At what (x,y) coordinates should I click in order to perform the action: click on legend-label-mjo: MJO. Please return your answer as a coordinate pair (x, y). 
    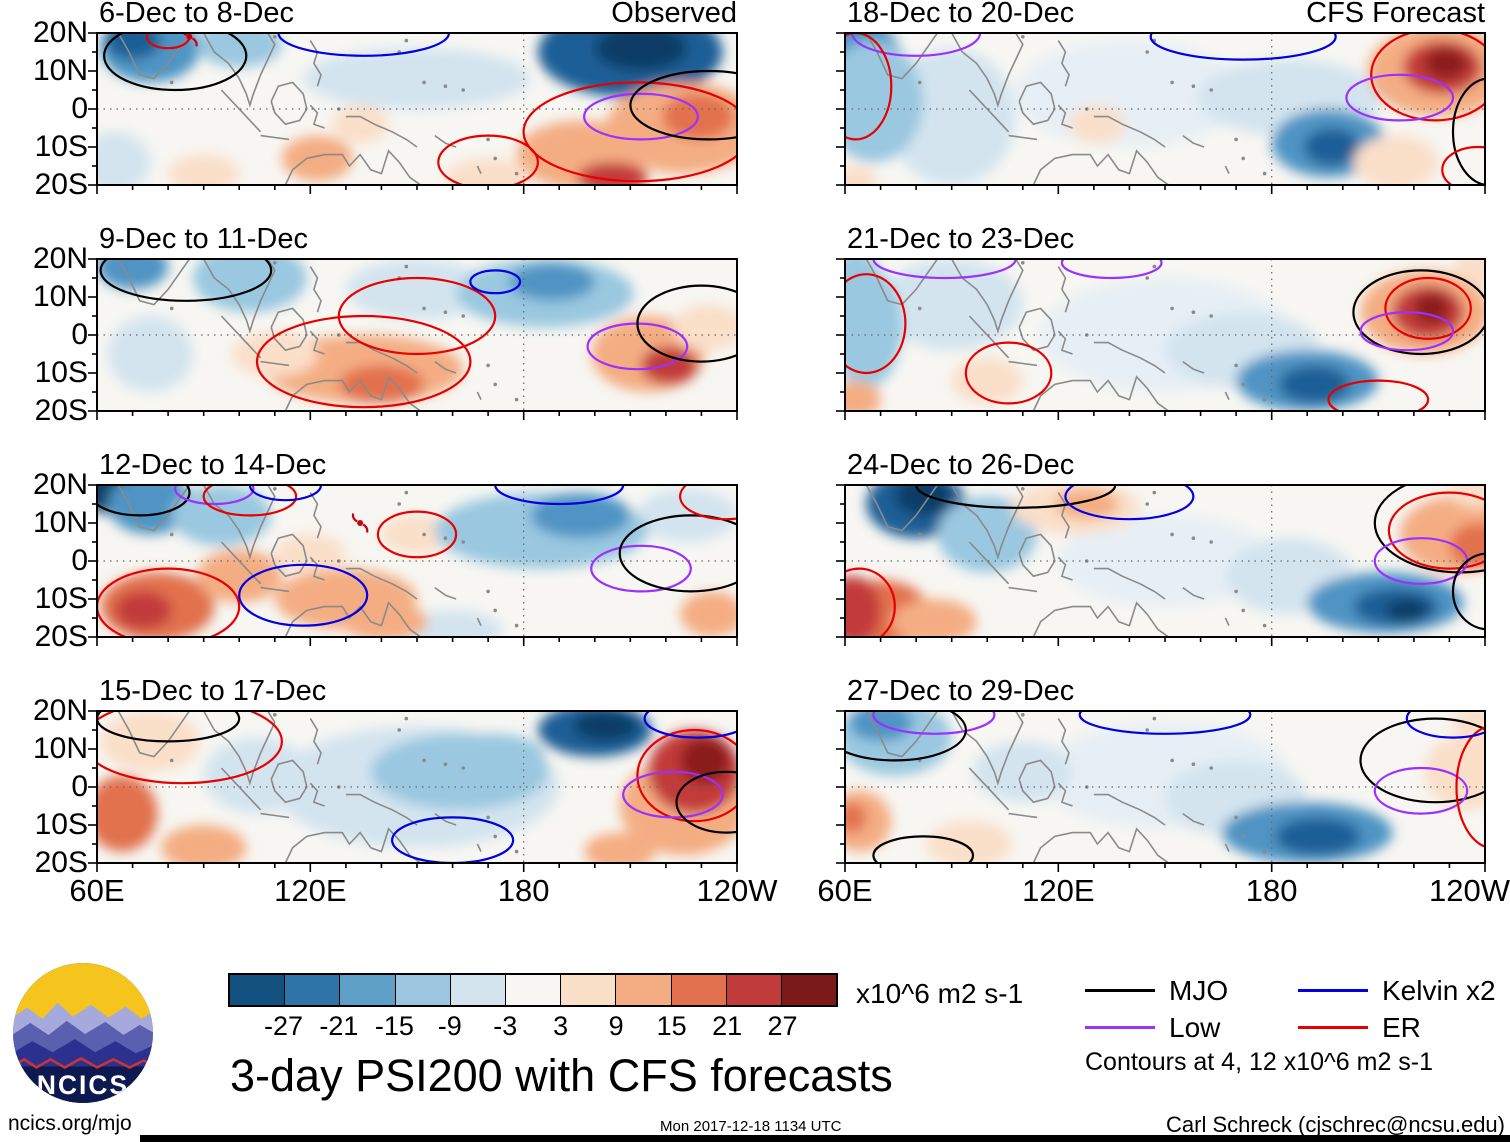
    Looking at the image, I should click on (1199, 990).